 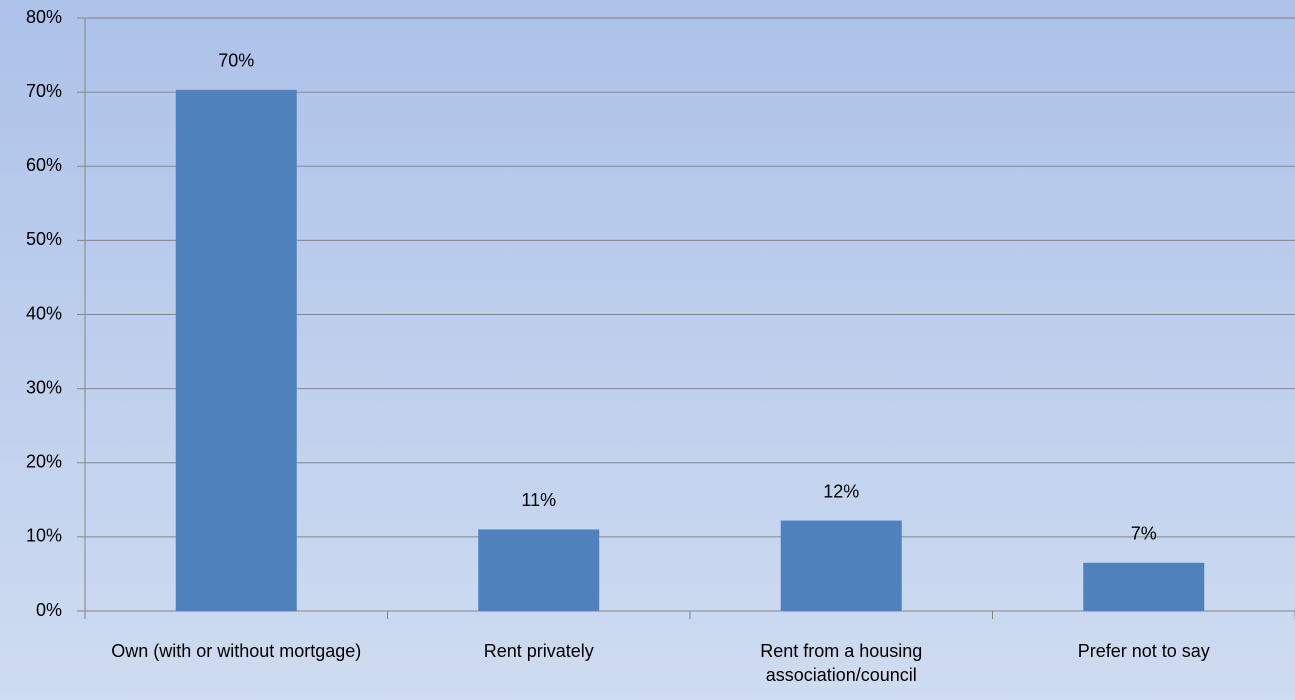 What do you see at coordinates (44, 91) in the screenshot?
I see `y-tick-label: 70%` at bounding box center [44, 91].